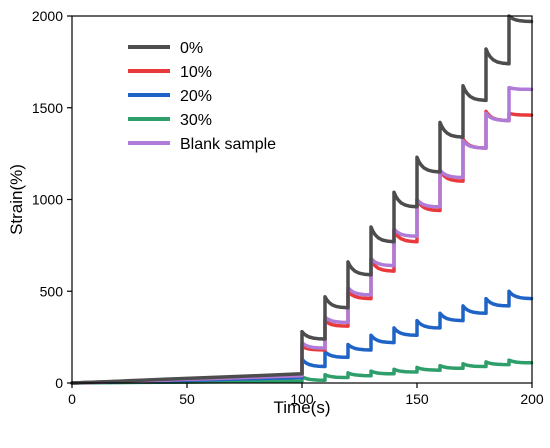  Describe the element at coordinates (417, 399) in the screenshot. I see `x-tick-label: 150` at that location.